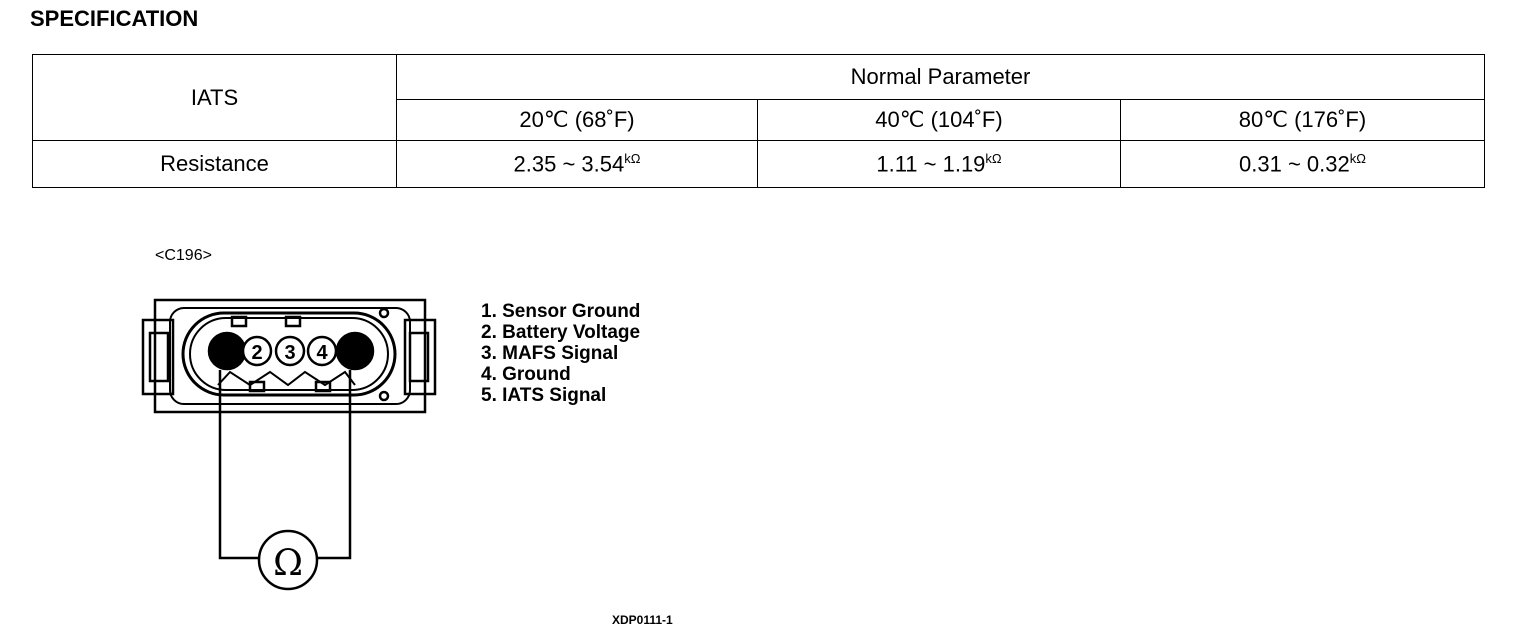  What do you see at coordinates (939, 120) in the screenshot?
I see `column-header: 40℃ (104˚F)` at bounding box center [939, 120].